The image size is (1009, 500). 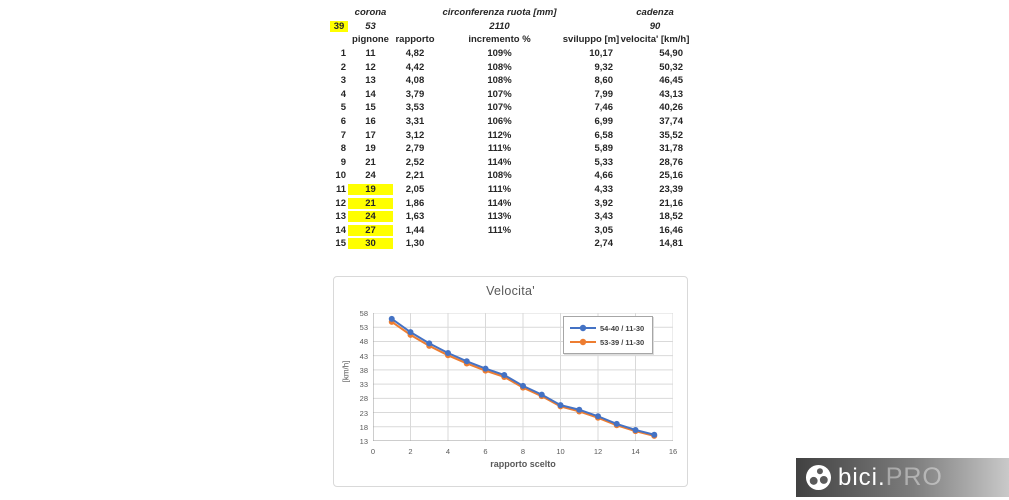 I want to click on table-row: 3 13 4,08 108% 8,60 46,45, so click(x=515, y=81).